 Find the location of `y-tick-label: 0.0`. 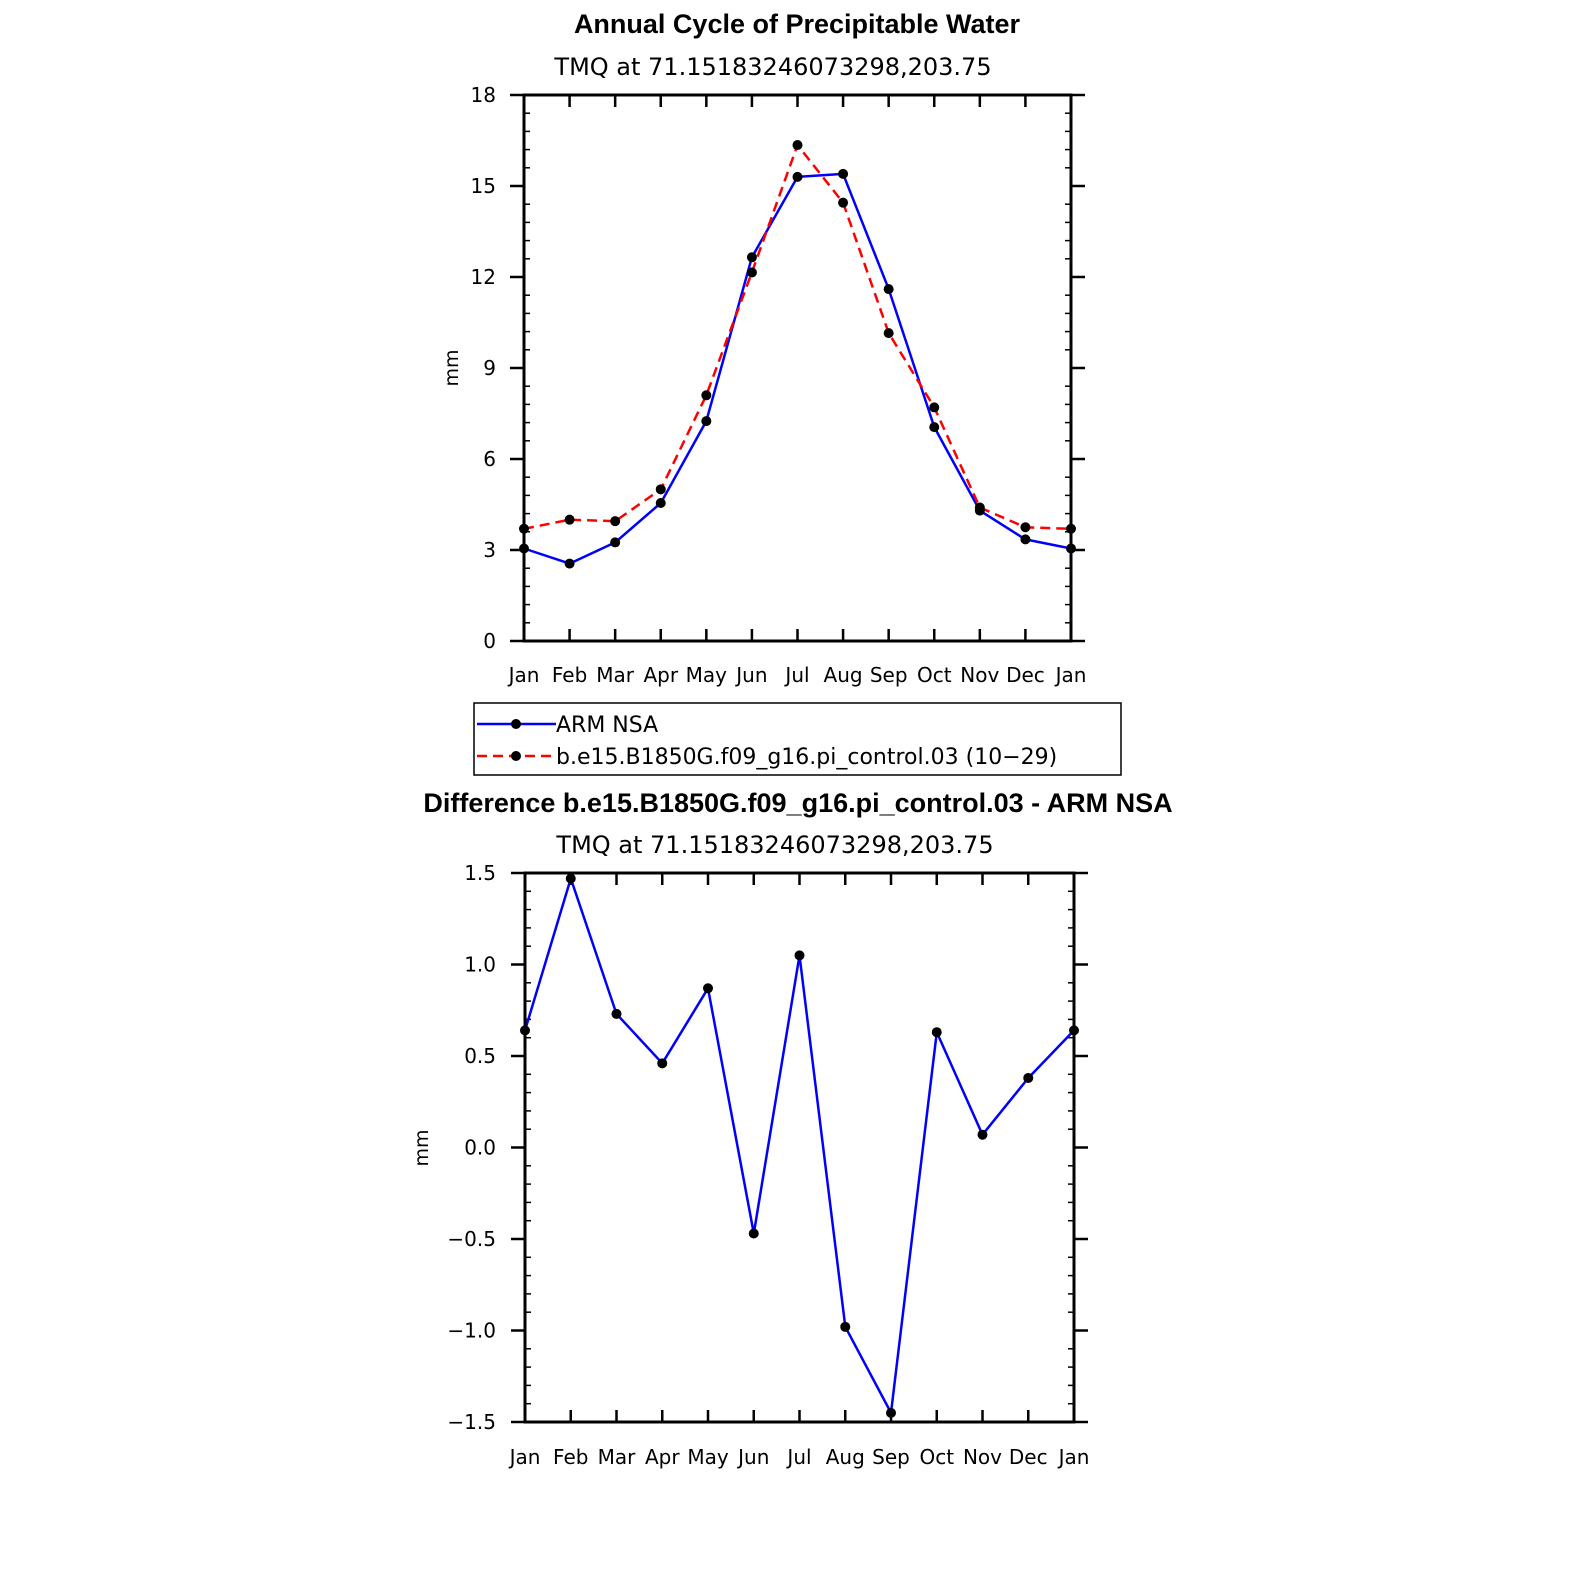

y-tick-label: 0.0 is located at coordinates (480, 1148).